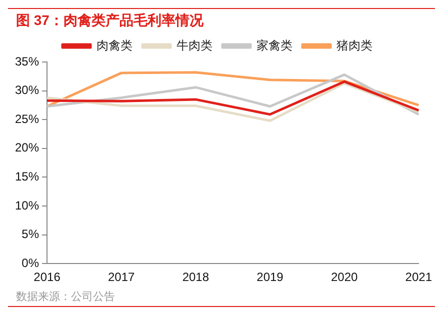  What do you see at coordinates (109, 20) in the screenshot?
I see `chart-title: 图 37：肉禽类产品毛利率情况` at bounding box center [109, 20].